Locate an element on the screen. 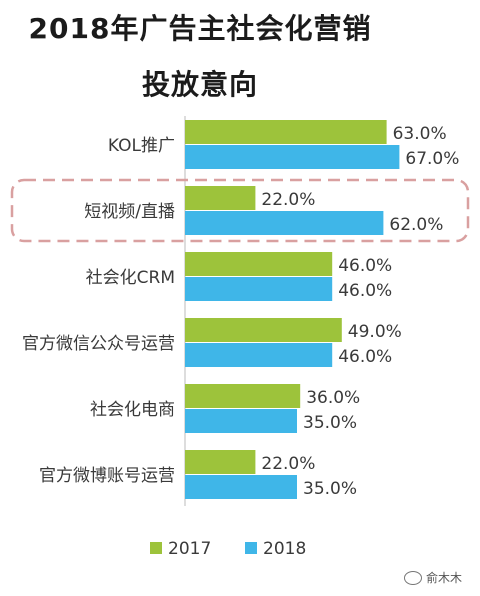  category-label: 社会化CRM is located at coordinates (130, 278).